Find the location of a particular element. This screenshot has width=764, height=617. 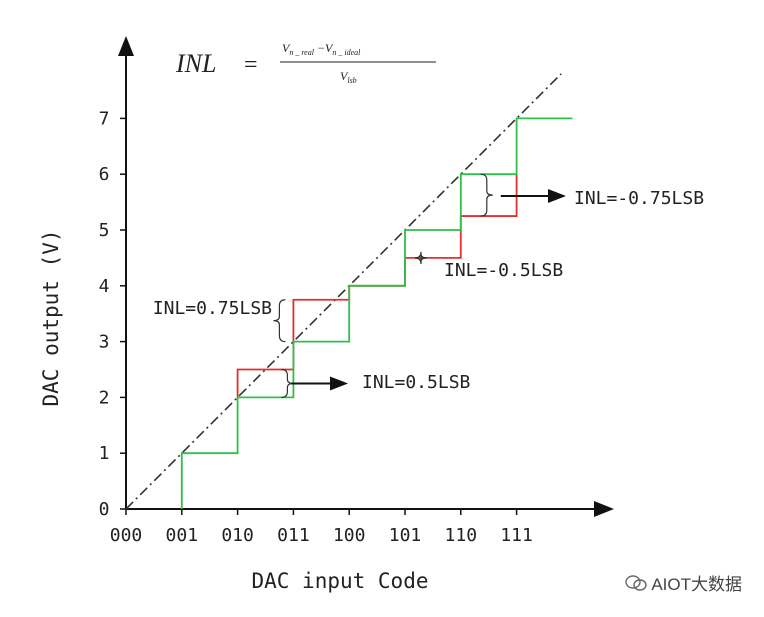

label-inl-0.75: INL=0.75LSB is located at coordinates (212, 308).